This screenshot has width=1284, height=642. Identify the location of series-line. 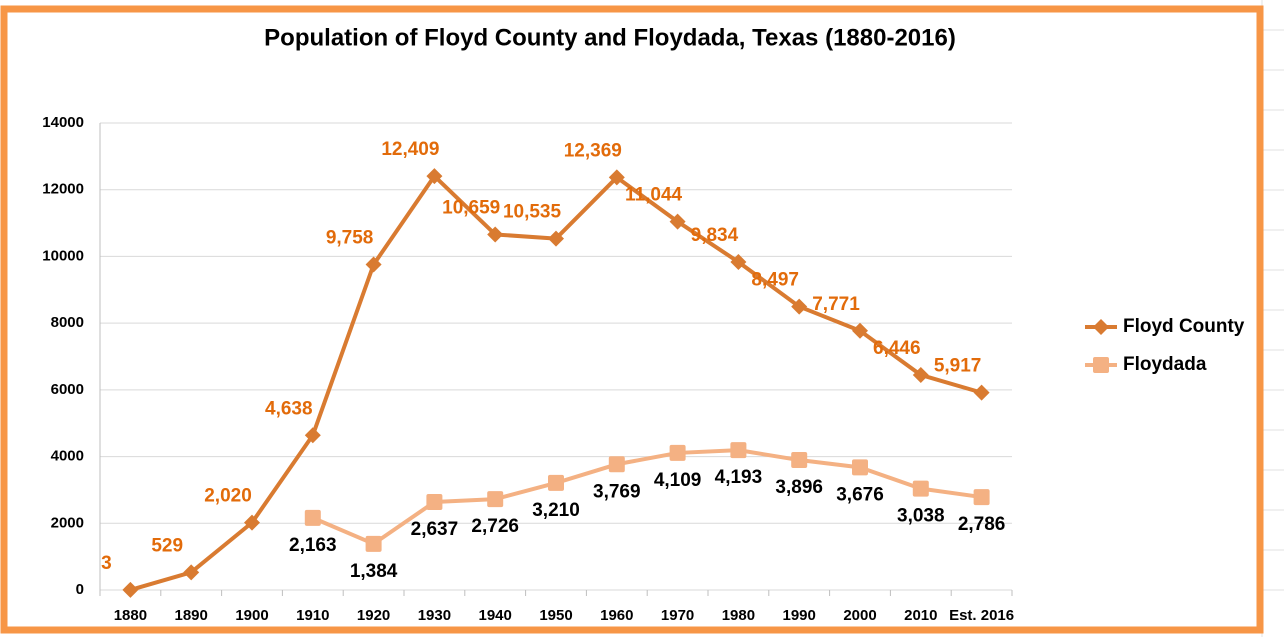
(647, 497).